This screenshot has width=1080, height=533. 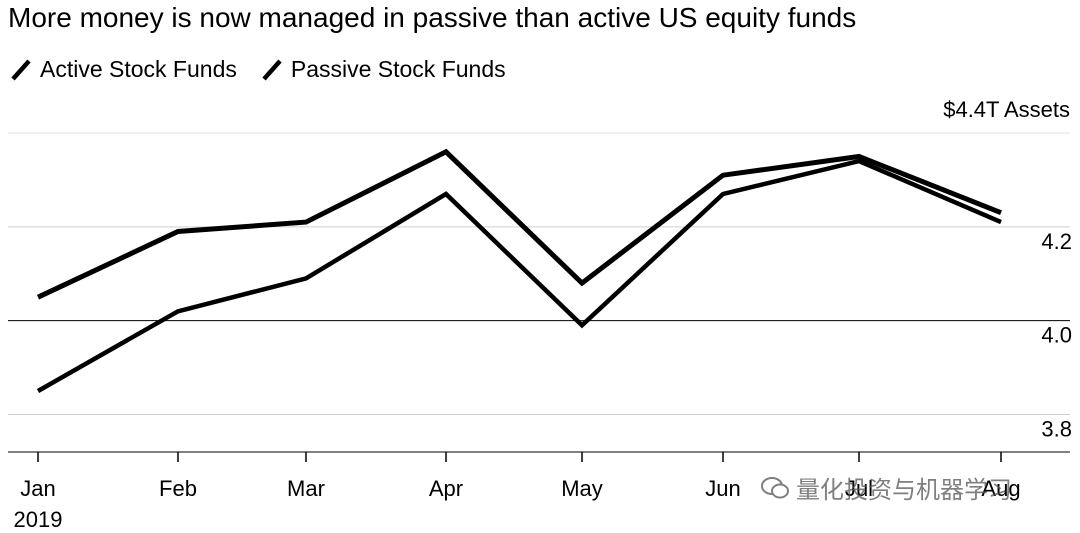 I want to click on x-tick-label: May, so click(x=582, y=488).